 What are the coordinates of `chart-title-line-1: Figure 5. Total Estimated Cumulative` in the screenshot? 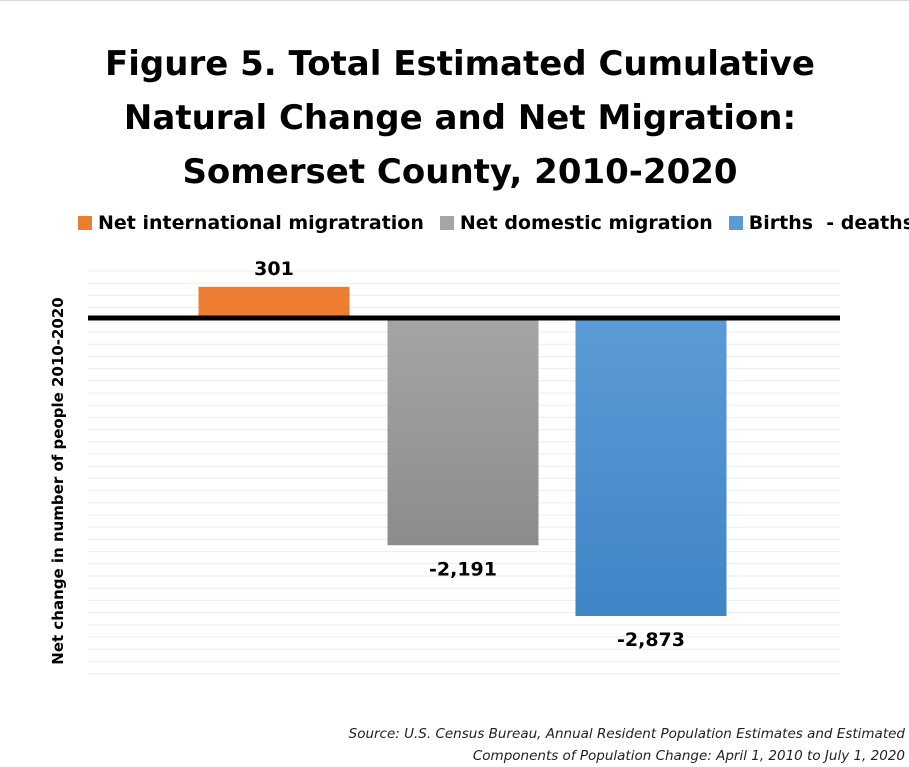 It's located at (460, 64).